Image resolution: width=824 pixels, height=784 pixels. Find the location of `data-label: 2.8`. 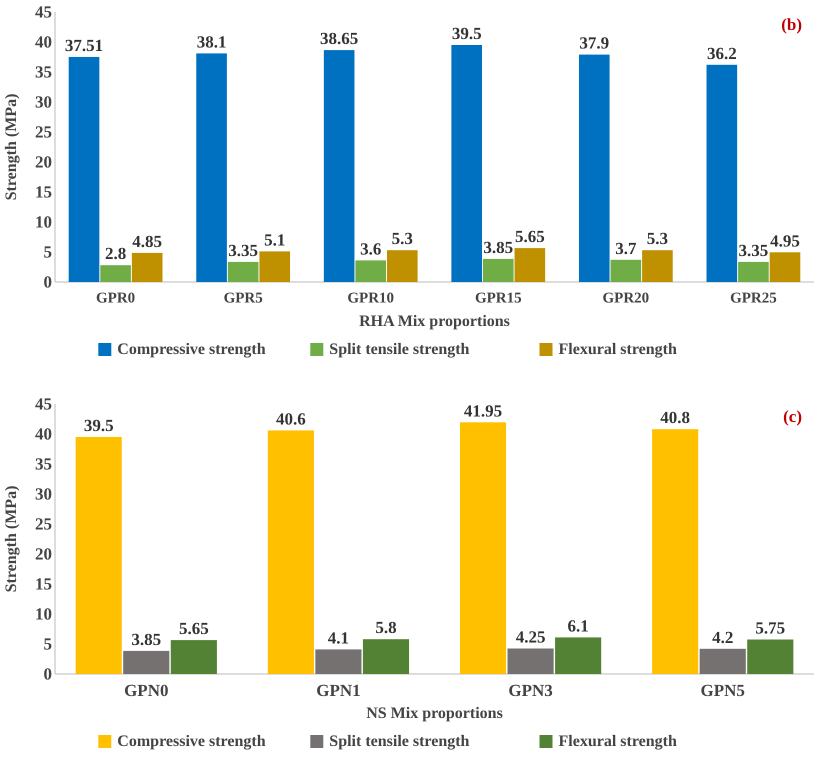

data-label: 2.8 is located at coordinates (115, 254).